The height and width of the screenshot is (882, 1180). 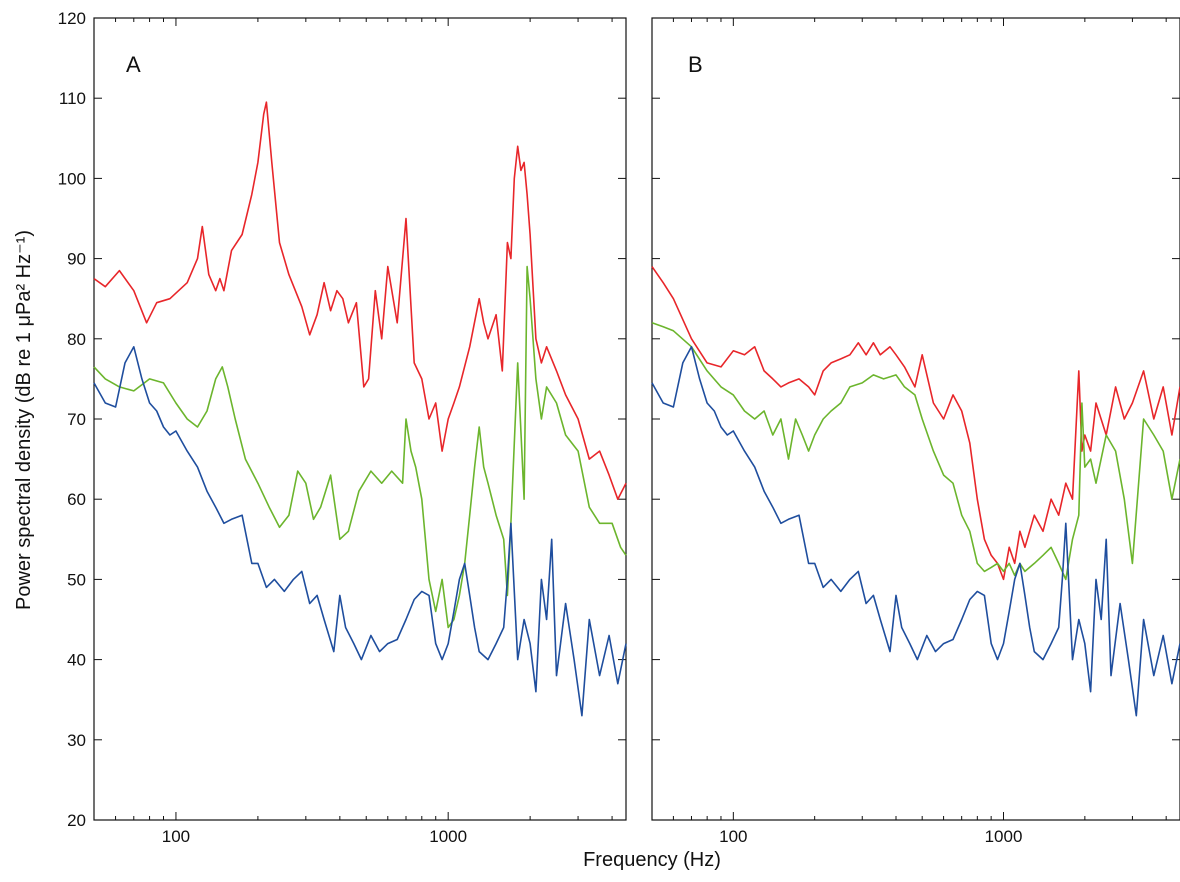 I want to click on panel-label-a: A, so click(x=133, y=64).